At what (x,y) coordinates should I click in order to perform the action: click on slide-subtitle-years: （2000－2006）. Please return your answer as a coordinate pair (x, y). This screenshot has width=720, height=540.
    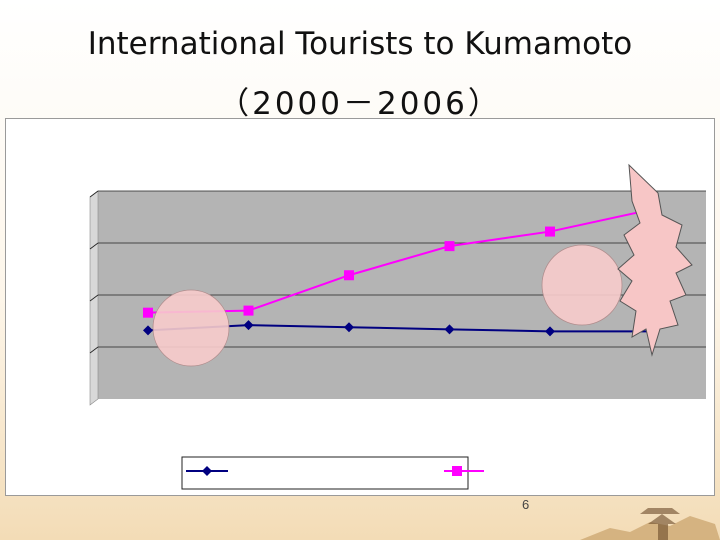
    Looking at the image, I should click on (360, 104).